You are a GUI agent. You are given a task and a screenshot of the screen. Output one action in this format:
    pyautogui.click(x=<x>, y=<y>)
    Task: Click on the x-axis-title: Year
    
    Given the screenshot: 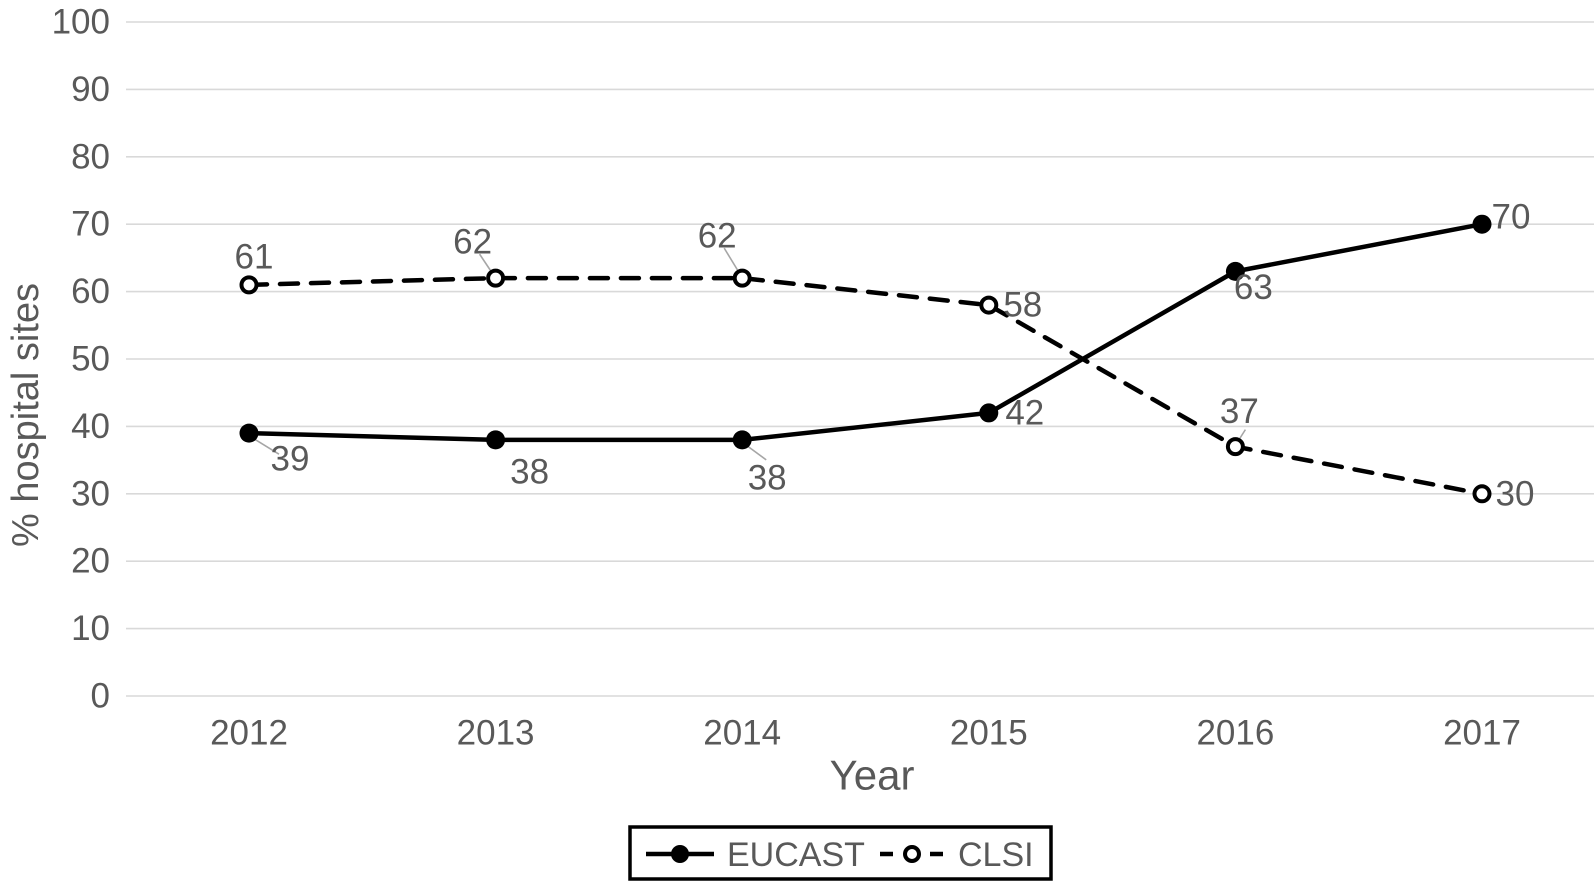 What is the action you would take?
    pyautogui.click(x=872, y=775)
    